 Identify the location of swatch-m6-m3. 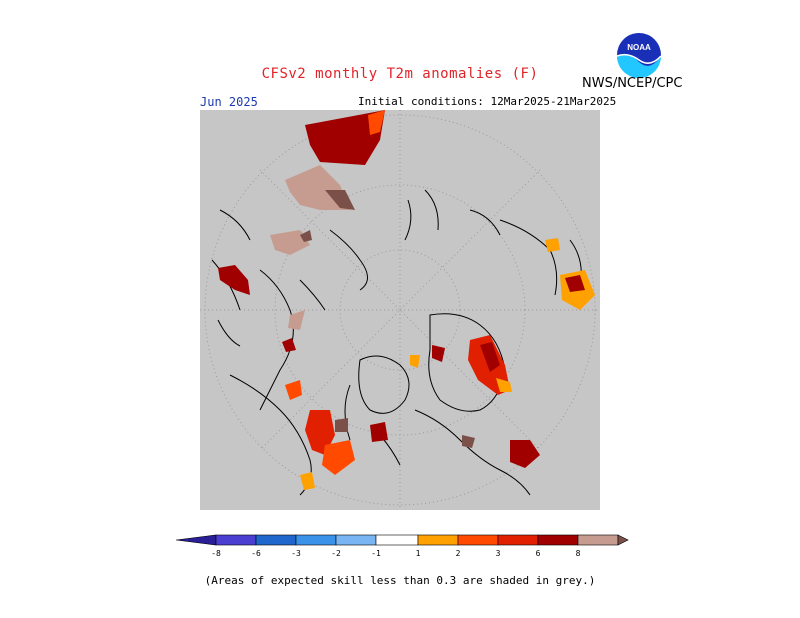
(276, 540).